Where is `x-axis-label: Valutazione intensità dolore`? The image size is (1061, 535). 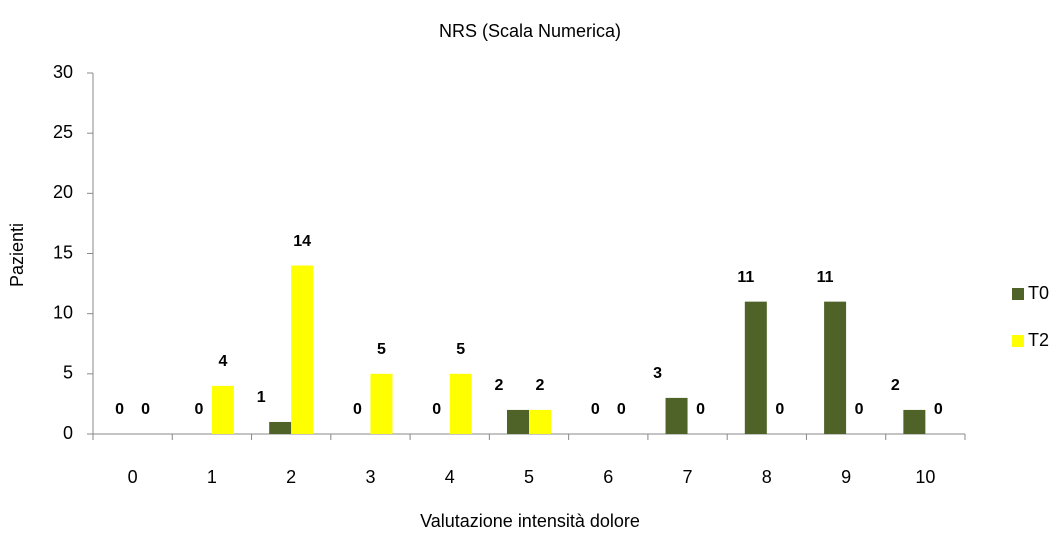 x-axis-label: Valutazione intensità dolore is located at coordinates (530, 521).